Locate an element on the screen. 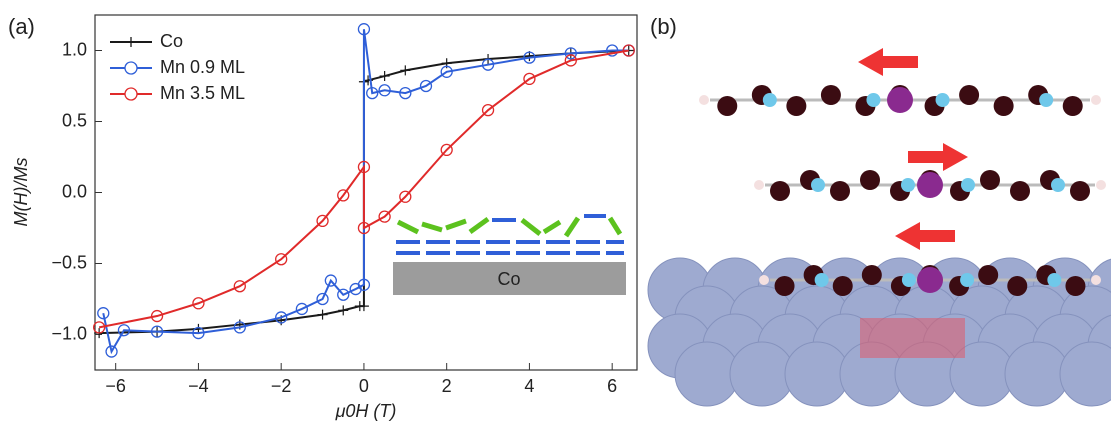 The image size is (1111, 439). x-tick-label: 0 is located at coordinates (364, 386).